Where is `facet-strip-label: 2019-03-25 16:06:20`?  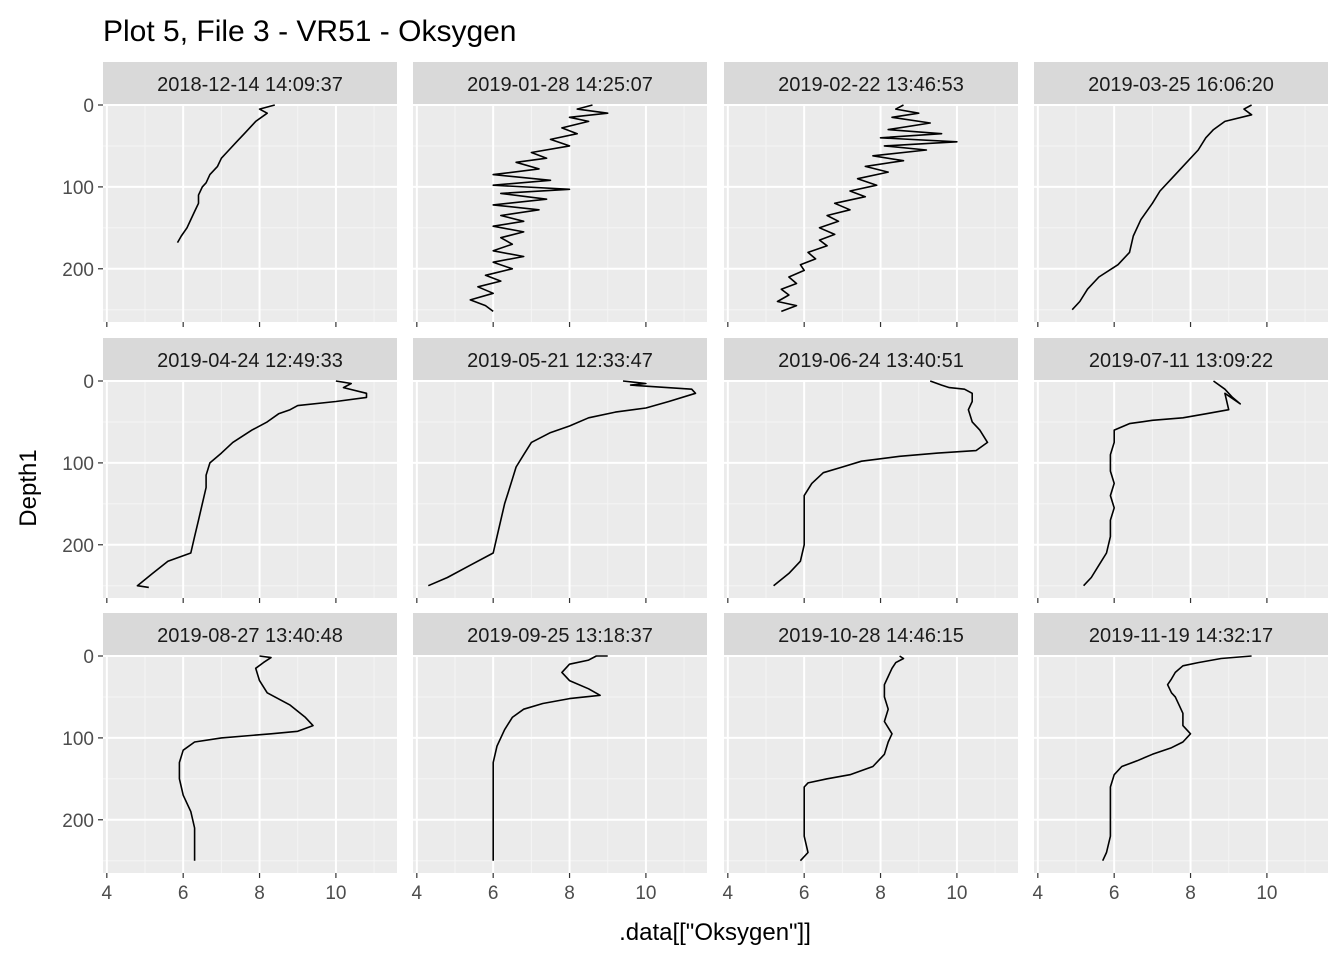
facet-strip-label: 2019-03-25 16:06:20 is located at coordinates (1181, 85).